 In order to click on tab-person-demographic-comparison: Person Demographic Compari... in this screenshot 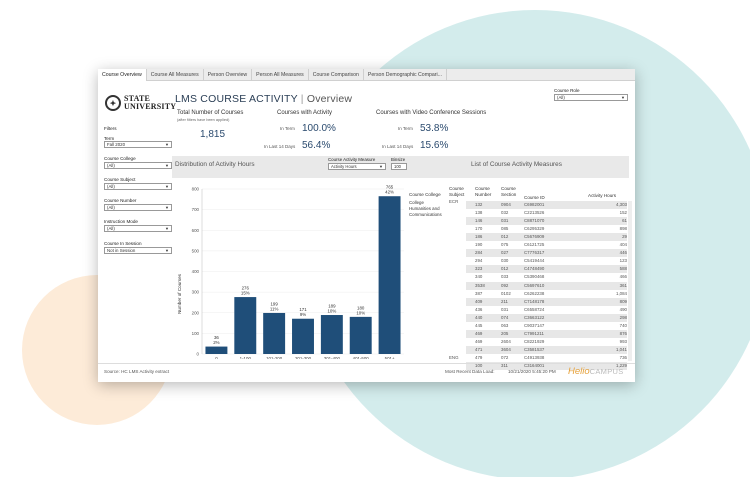, I will do `click(405, 75)`.